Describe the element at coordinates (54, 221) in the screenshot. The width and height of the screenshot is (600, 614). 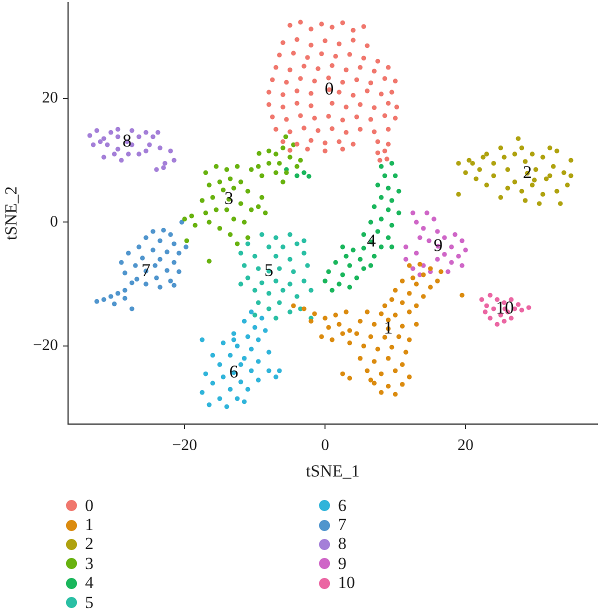
I see `y-tick-label: 0` at that location.